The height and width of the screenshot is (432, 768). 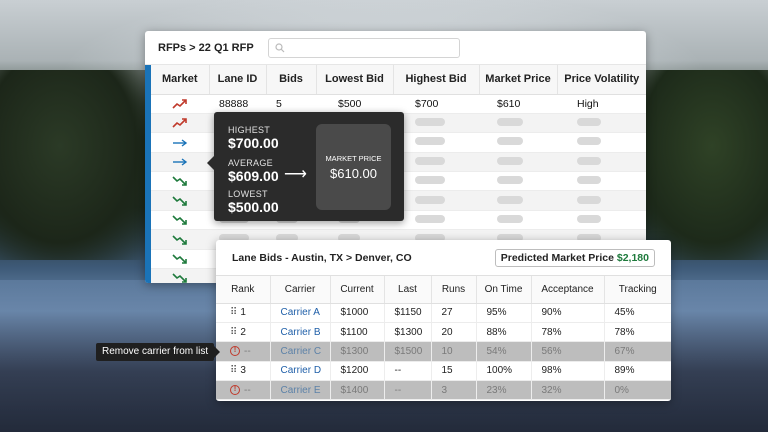 I want to click on market-price-cell: $610, so click(x=518, y=104).